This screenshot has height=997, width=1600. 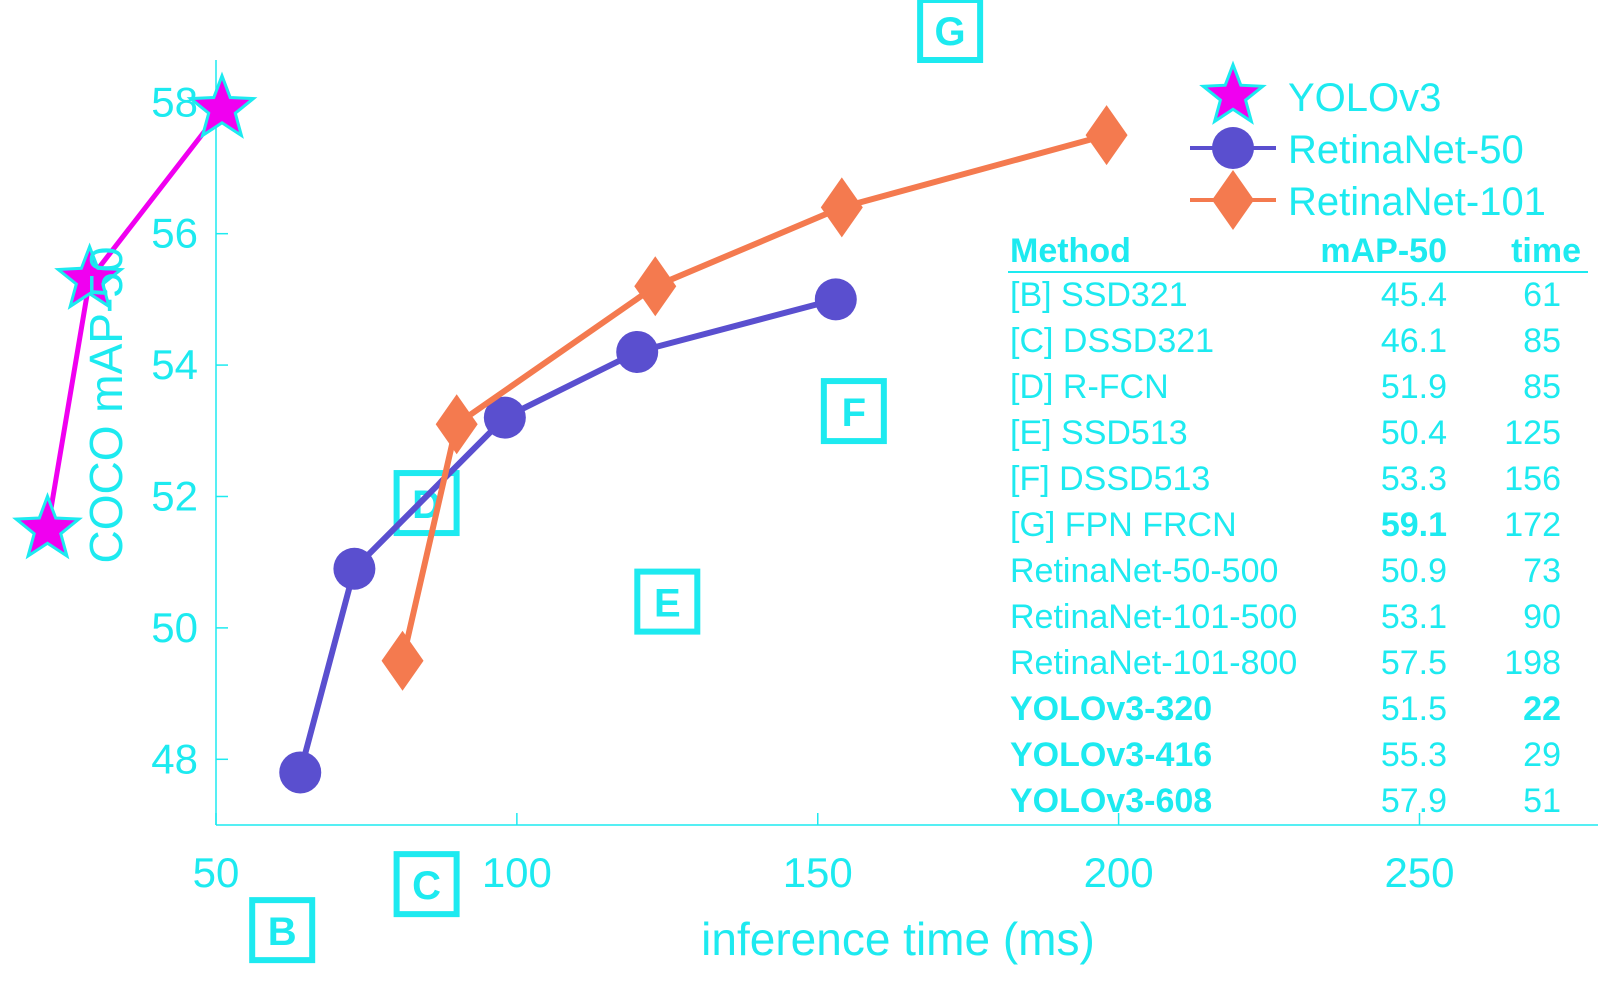 What do you see at coordinates (1119, 872) in the screenshot?
I see `x-tick-label: 200` at bounding box center [1119, 872].